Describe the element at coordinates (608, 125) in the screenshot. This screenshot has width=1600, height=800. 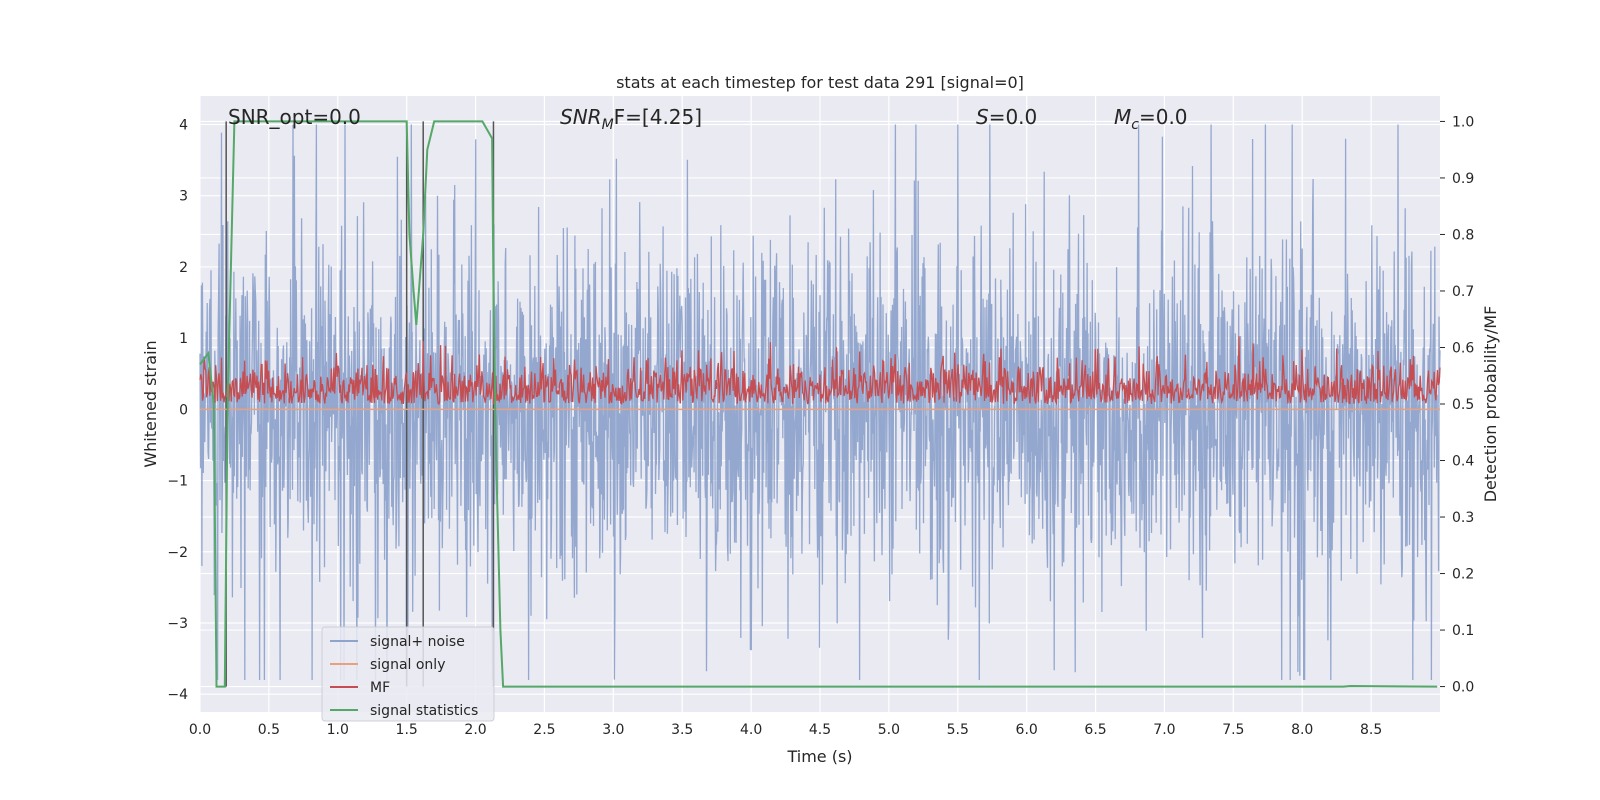
I see `snr-mf-sub: M` at that location.